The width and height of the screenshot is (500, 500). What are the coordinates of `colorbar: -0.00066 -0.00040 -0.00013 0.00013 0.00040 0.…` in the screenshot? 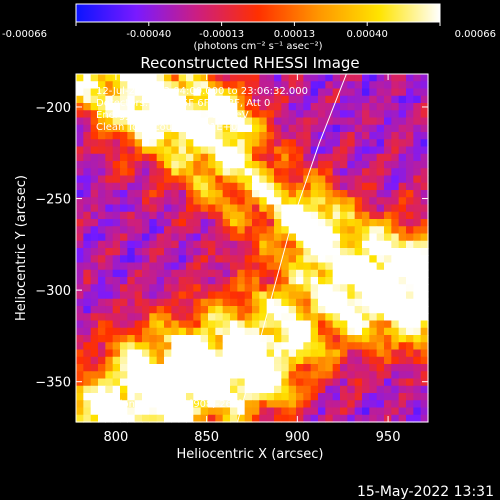 It's located at (249, 27).